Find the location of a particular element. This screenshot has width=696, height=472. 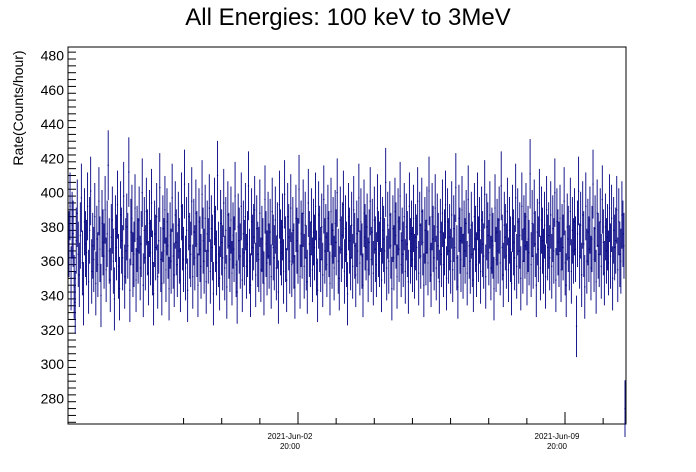

x-tick-label-date: 2021-Jun-09 is located at coordinates (557, 436).